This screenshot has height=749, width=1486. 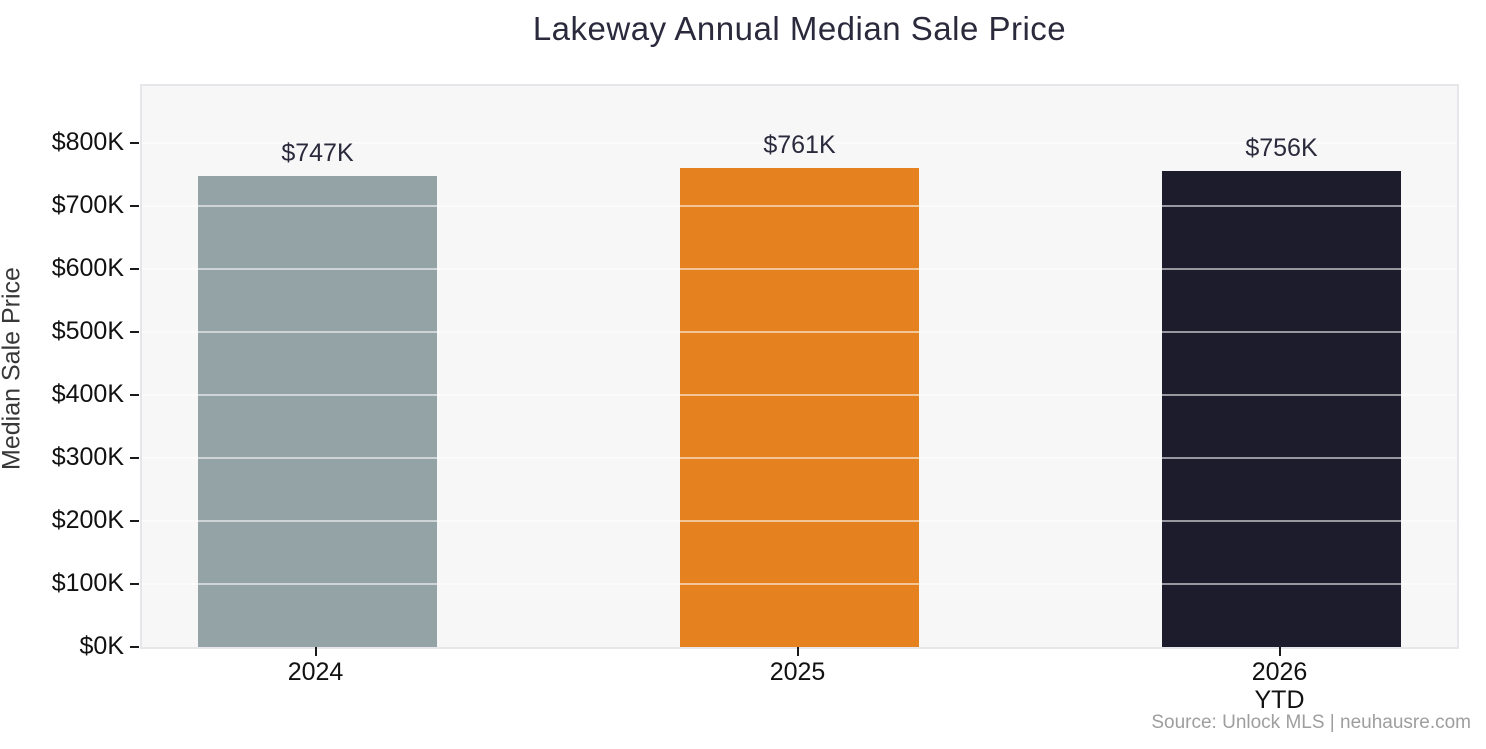 What do you see at coordinates (87, 583) in the screenshot?
I see `y-tick-label: $100K` at bounding box center [87, 583].